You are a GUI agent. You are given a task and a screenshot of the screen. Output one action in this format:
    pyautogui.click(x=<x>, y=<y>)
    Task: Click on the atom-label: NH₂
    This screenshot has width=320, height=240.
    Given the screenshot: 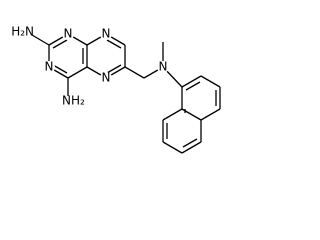 What is the action you would take?
    pyautogui.click(x=73, y=101)
    